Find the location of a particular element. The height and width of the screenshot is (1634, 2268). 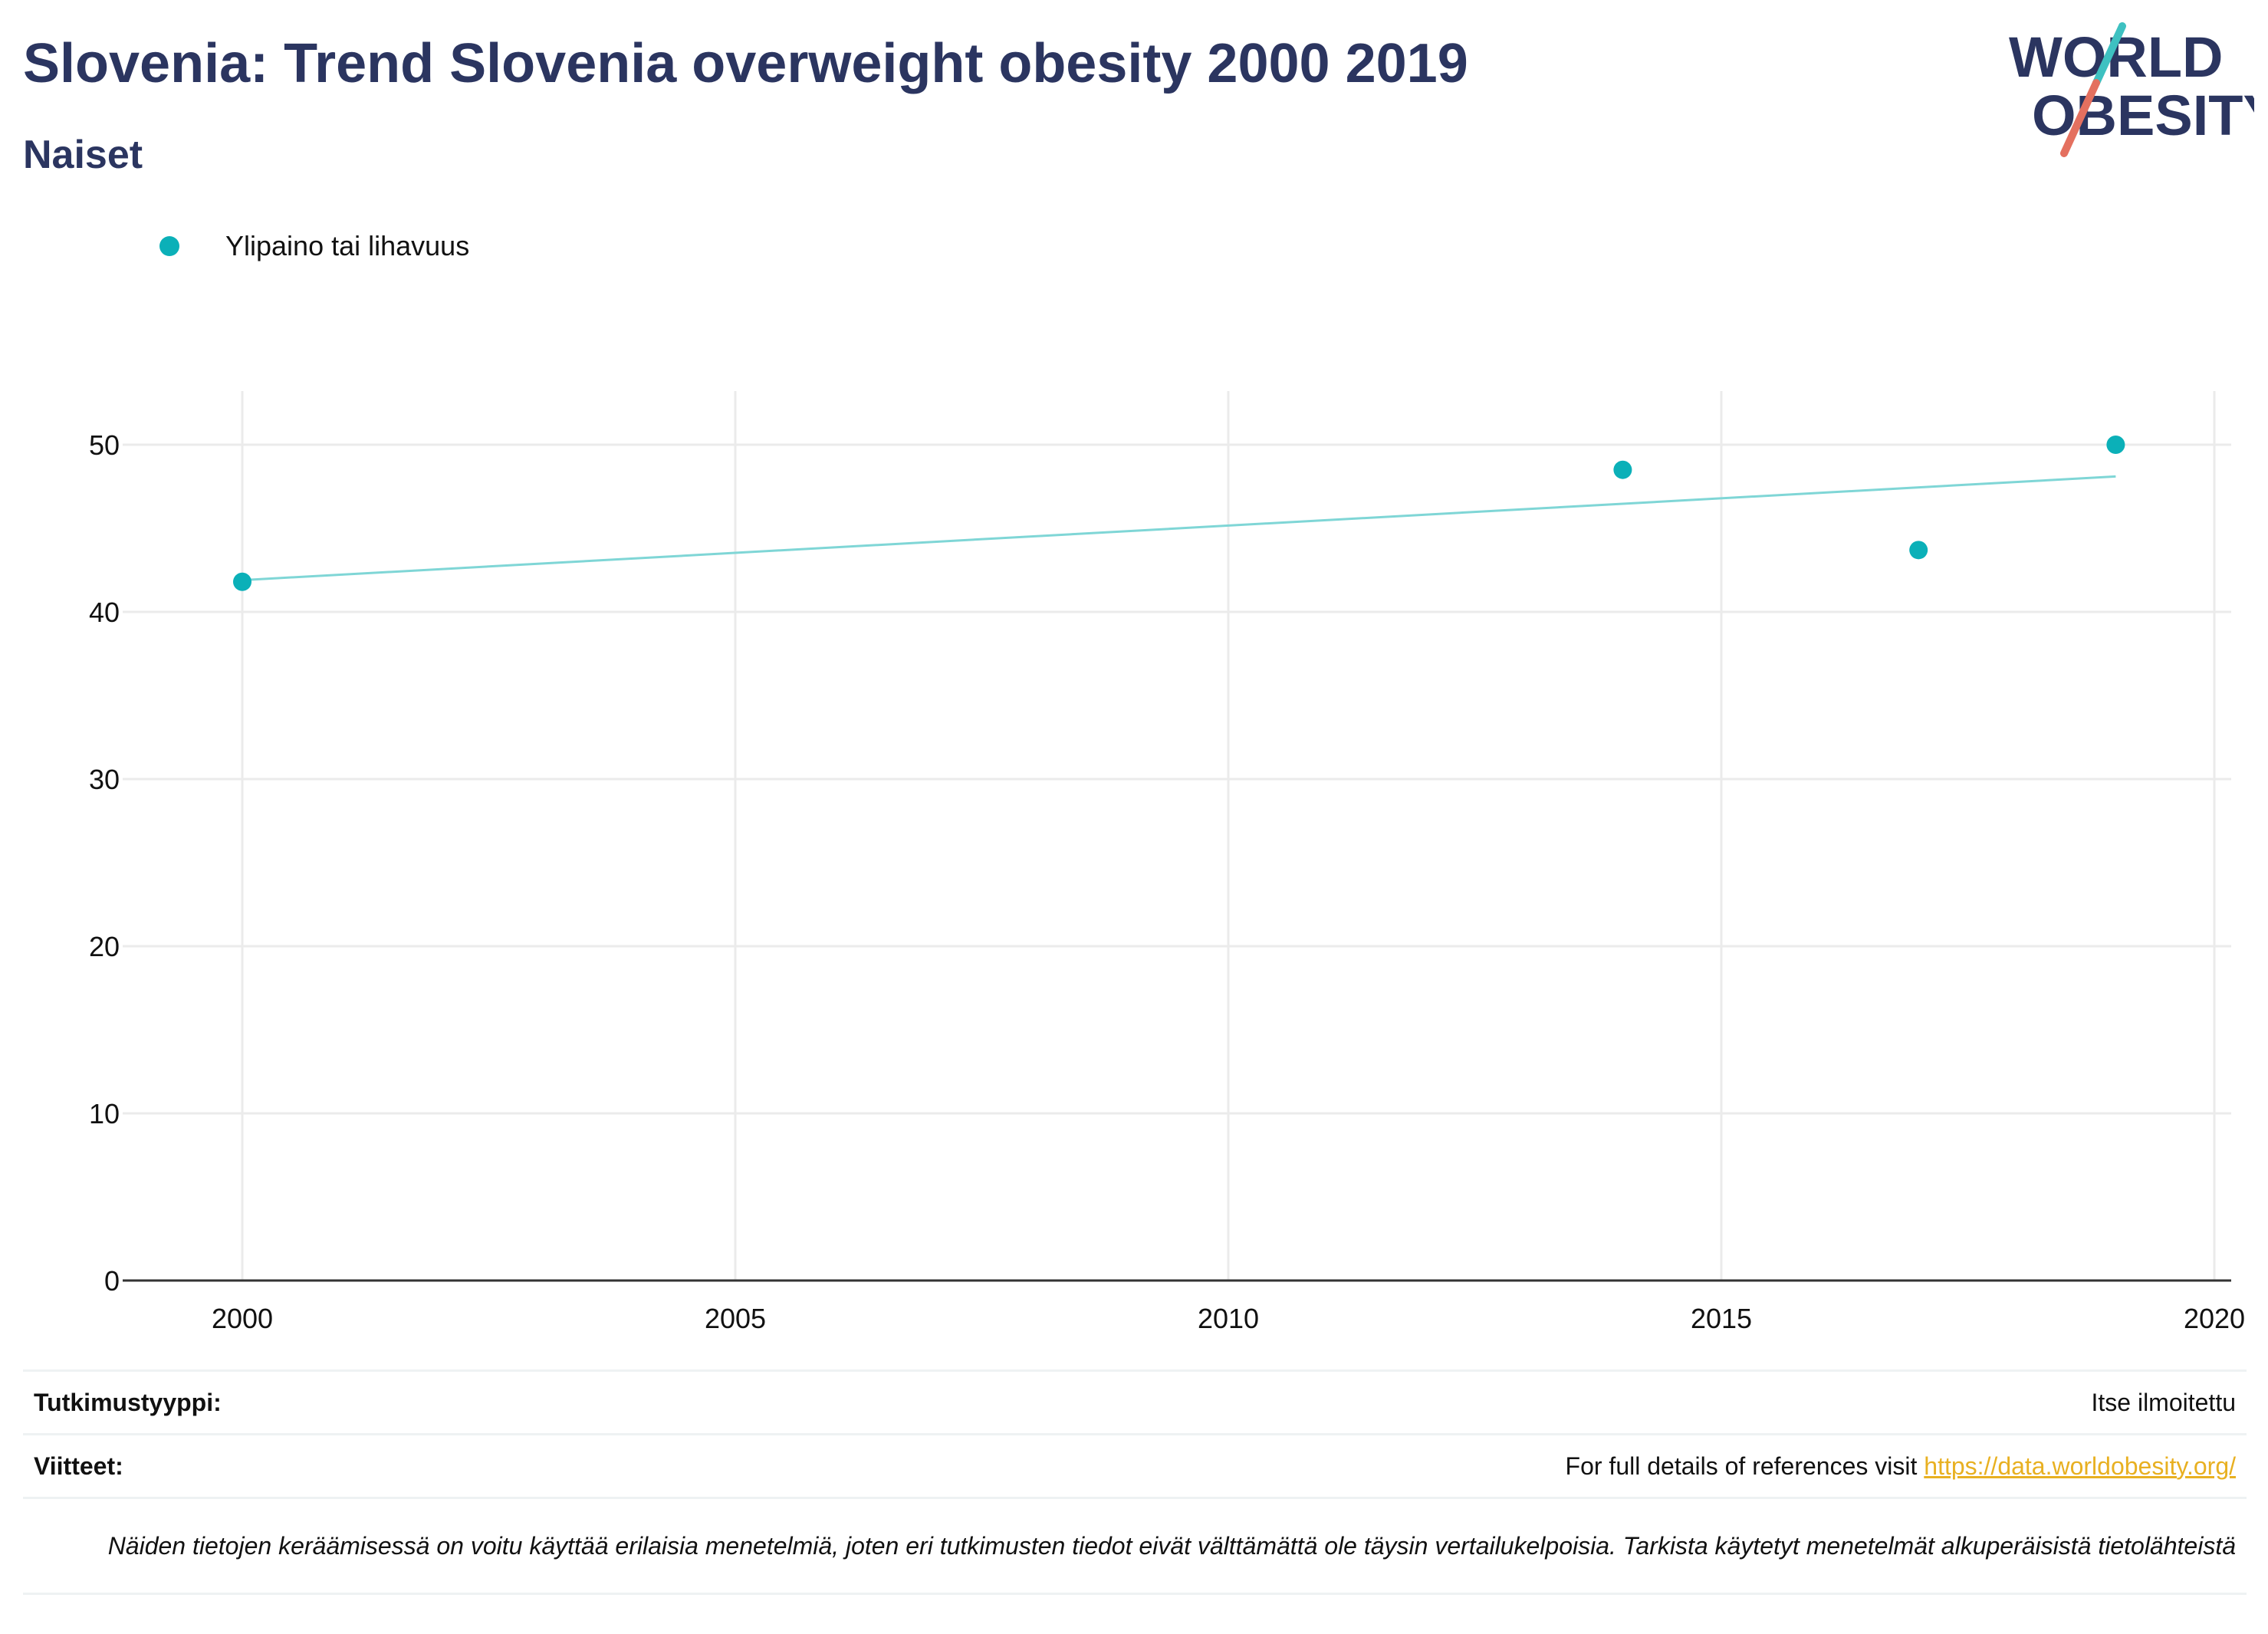

y-tick-label: 50 is located at coordinates (105, 445).